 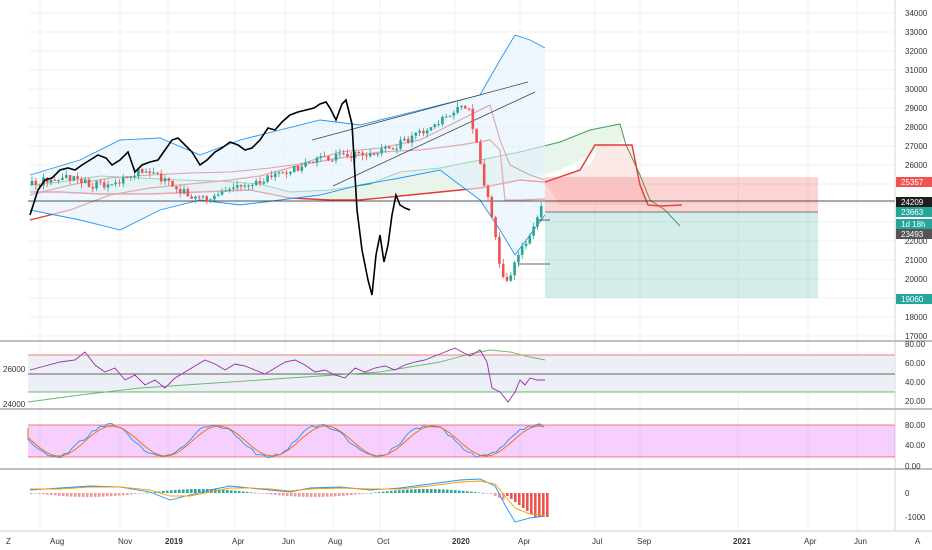 I want to click on price-axis-tick: 21000, so click(x=916, y=260).